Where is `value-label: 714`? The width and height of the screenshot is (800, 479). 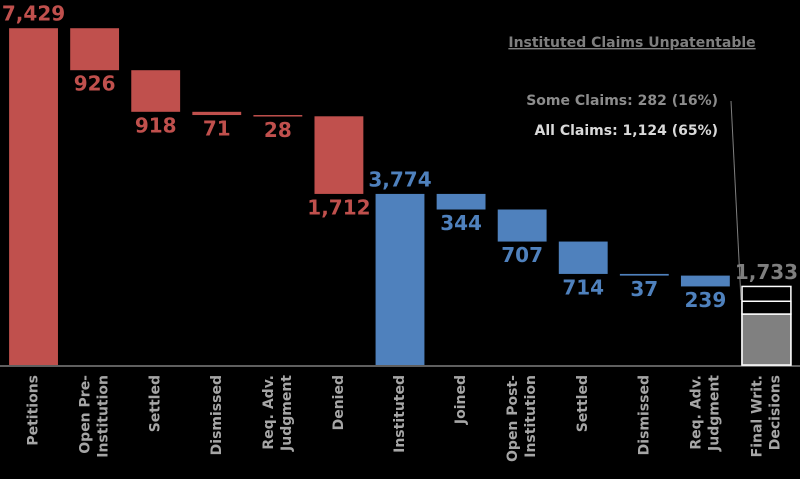 value-label: 714 is located at coordinates (583, 287).